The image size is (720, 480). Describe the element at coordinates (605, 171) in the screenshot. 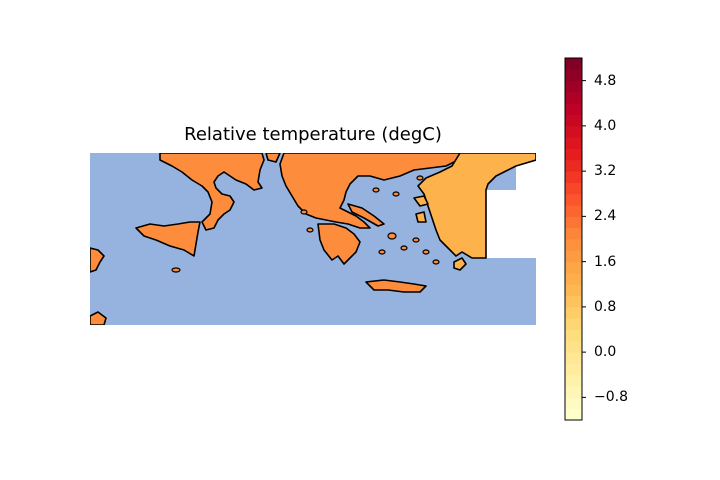

I see `colorbar-tick-label: 3.2` at that location.